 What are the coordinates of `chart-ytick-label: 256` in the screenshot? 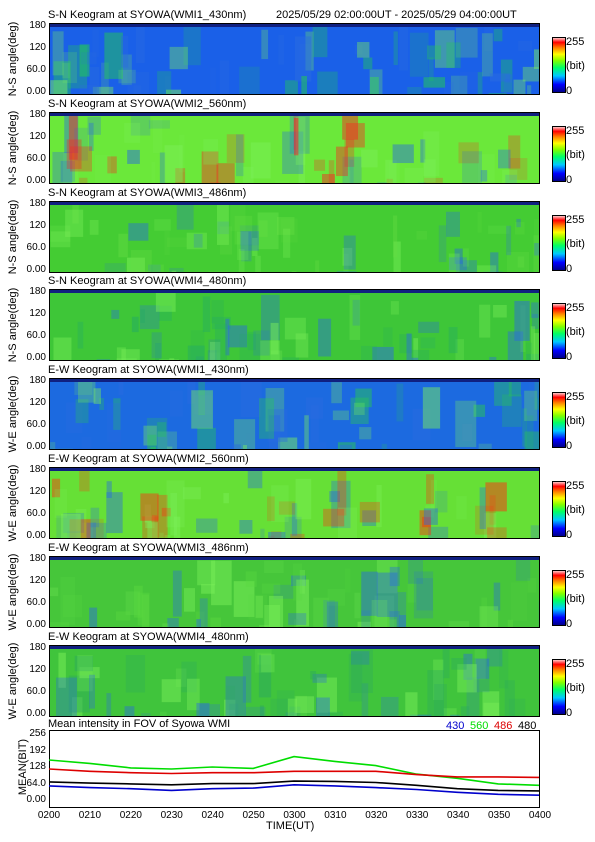 It's located at (37, 733).